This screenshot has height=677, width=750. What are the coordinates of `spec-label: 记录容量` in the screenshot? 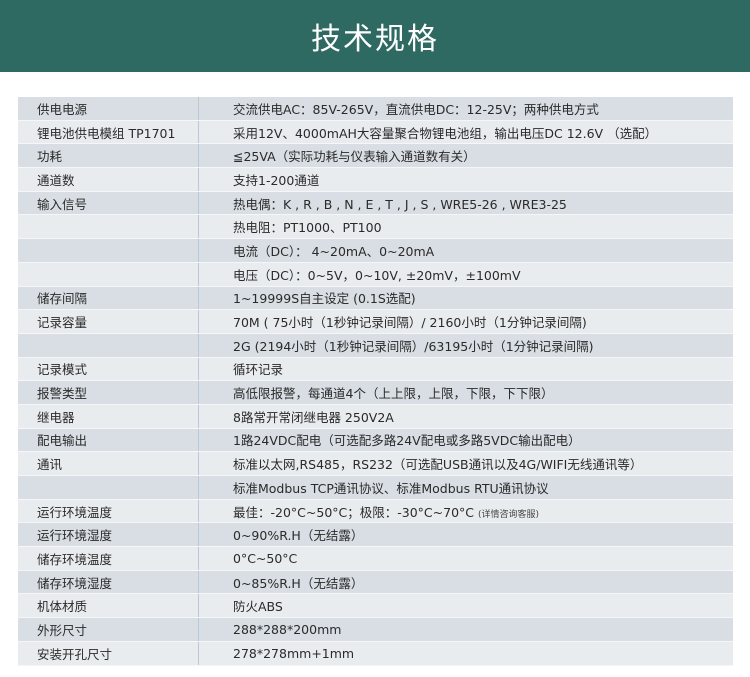 It's located at (108, 321).